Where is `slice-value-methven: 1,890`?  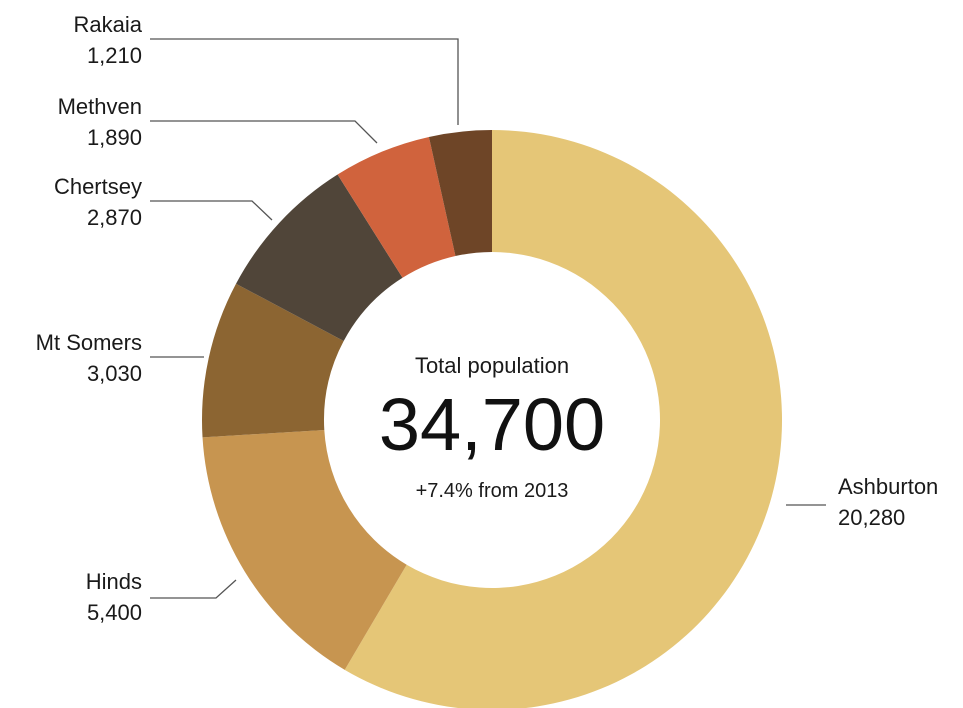 slice-value-methven: 1,890 is located at coordinates (114, 137).